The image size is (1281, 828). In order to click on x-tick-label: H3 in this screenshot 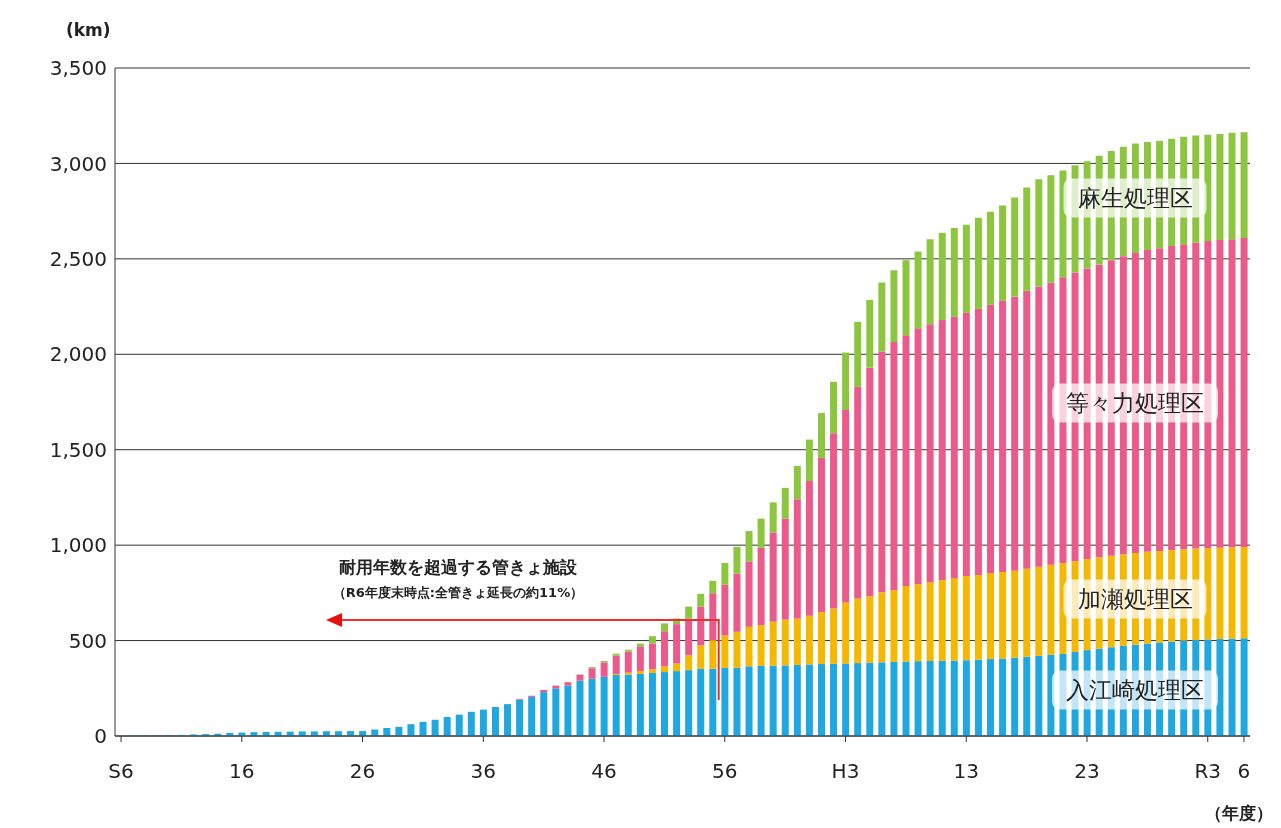, I will do `click(845, 771)`.